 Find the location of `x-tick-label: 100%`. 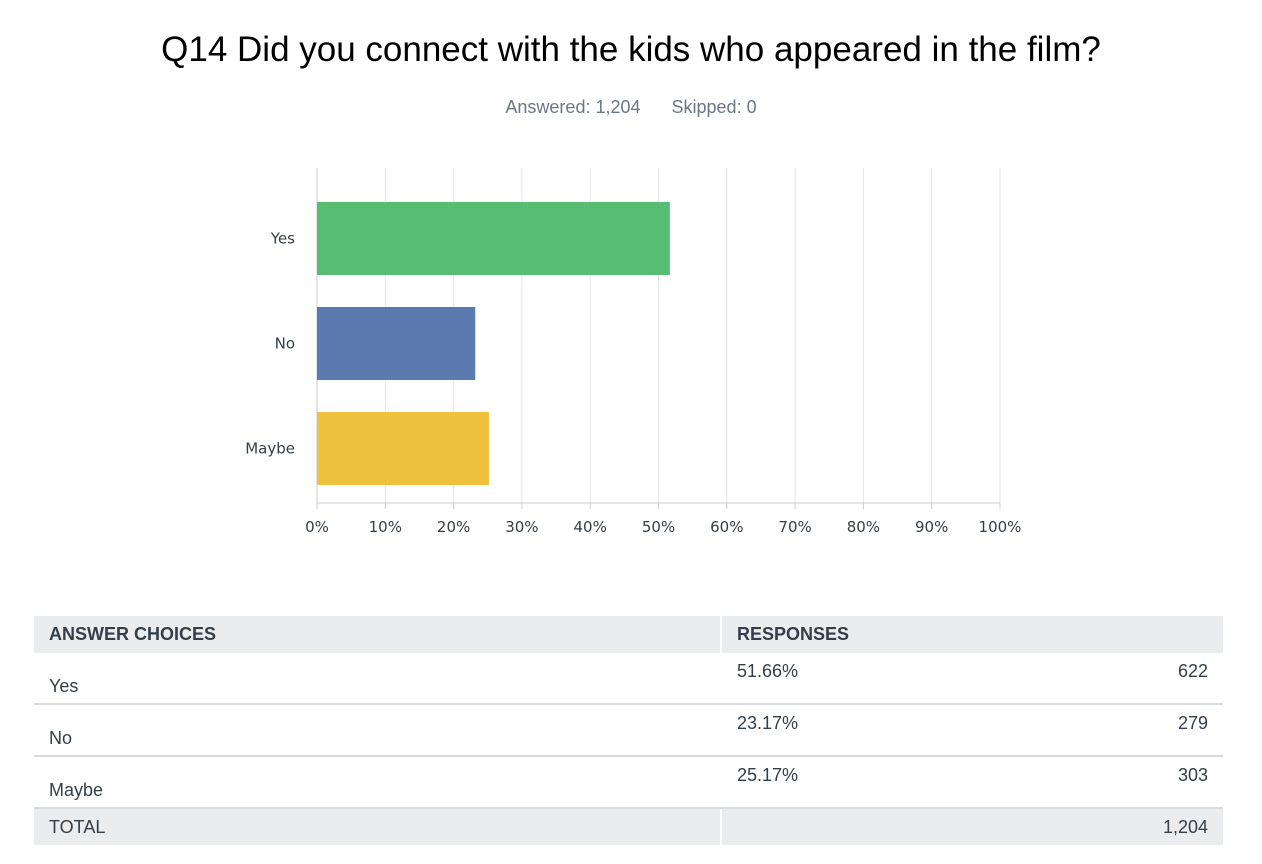

x-tick-label: 100% is located at coordinates (1000, 527).